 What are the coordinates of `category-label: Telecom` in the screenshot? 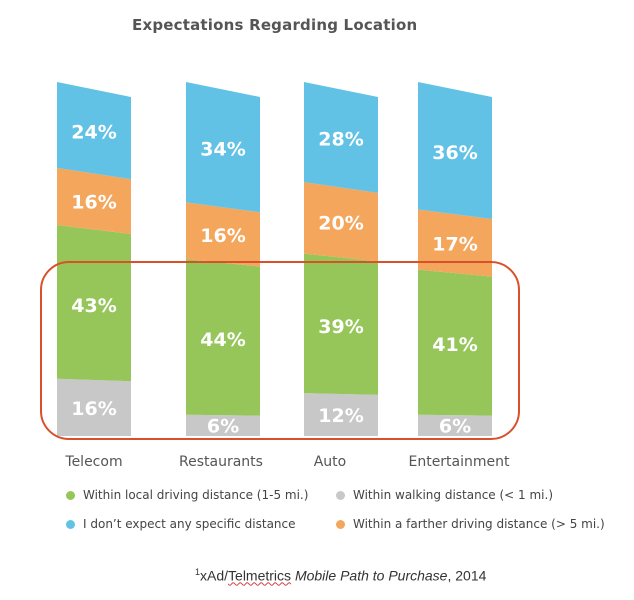 It's located at (93, 462).